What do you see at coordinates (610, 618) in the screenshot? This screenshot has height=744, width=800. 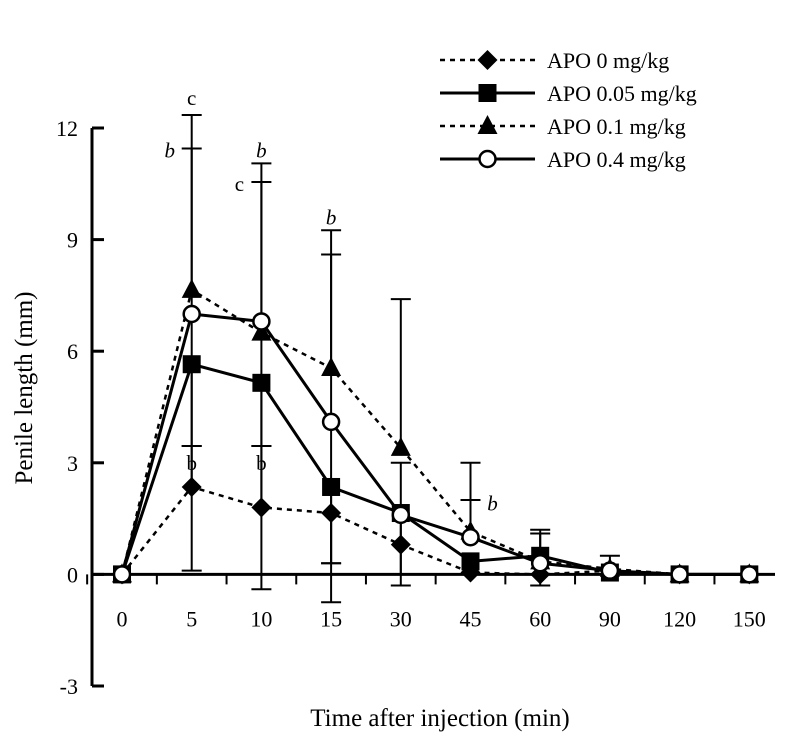 I see `x-tick-label: 90` at bounding box center [610, 618].